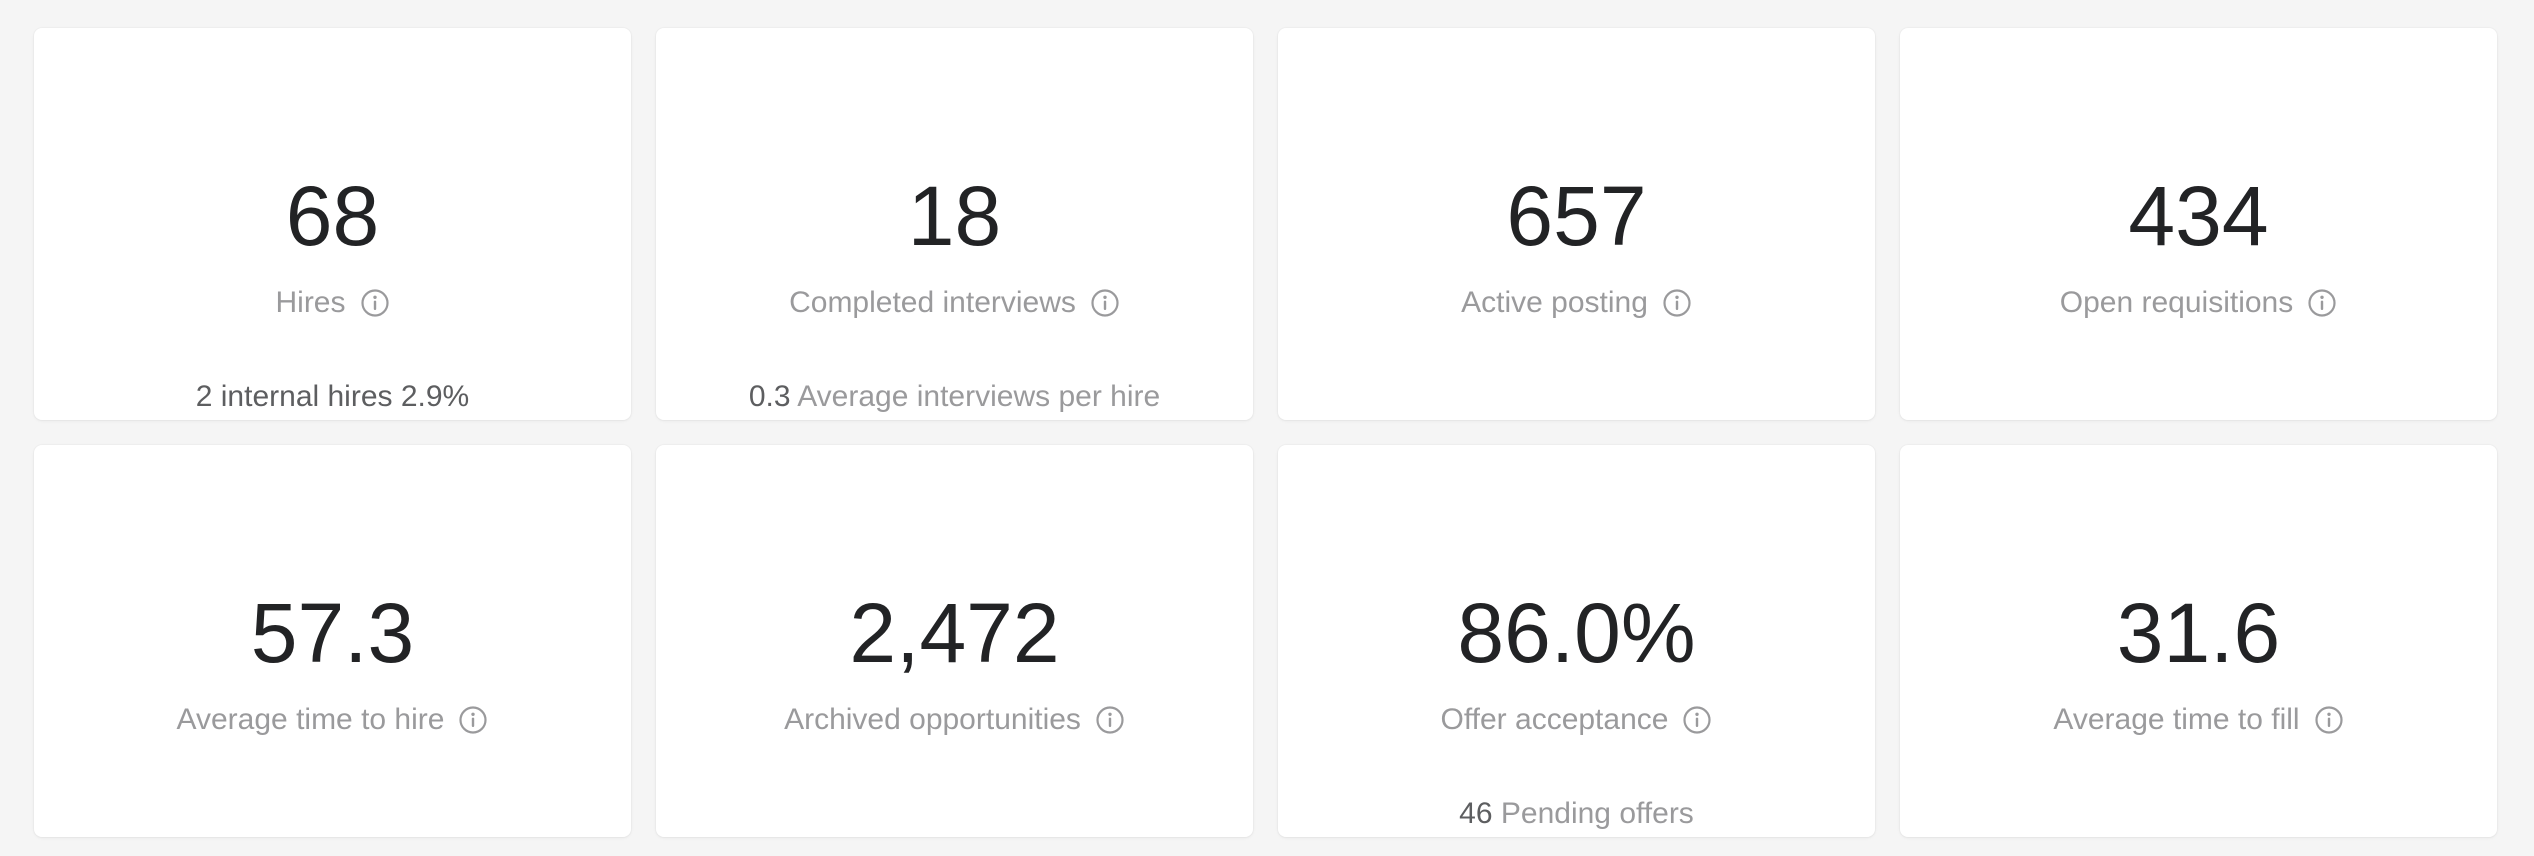 Image resolution: width=2534 pixels, height=856 pixels. What do you see at coordinates (2198, 633) in the screenshot?
I see `metric-value: 31.6` at bounding box center [2198, 633].